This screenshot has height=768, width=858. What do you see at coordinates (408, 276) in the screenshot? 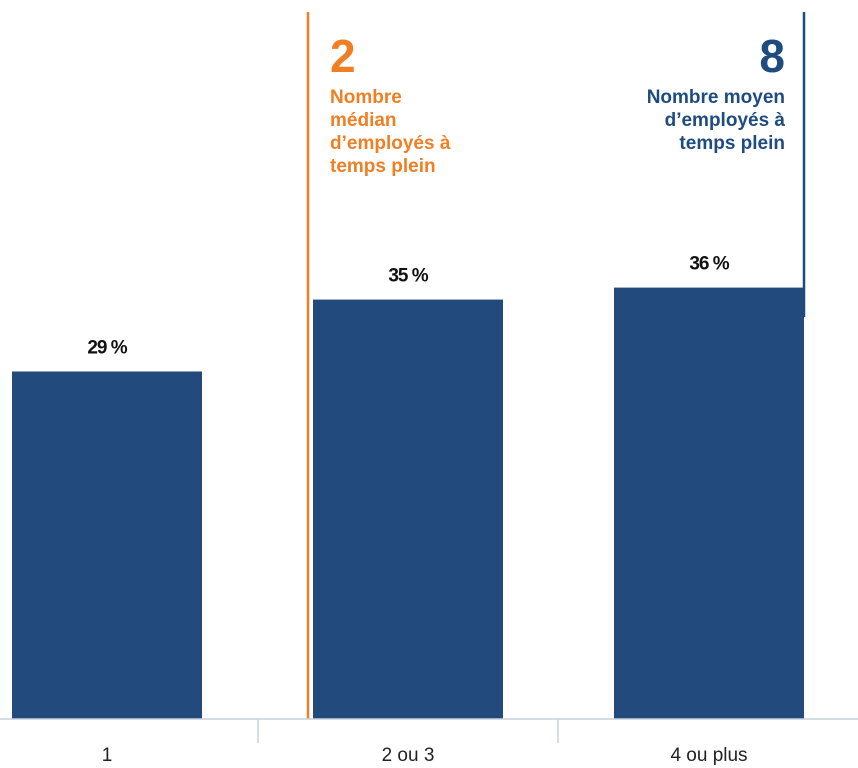
I see `bar-value-label-2-ou-3: 35 %` at bounding box center [408, 276].